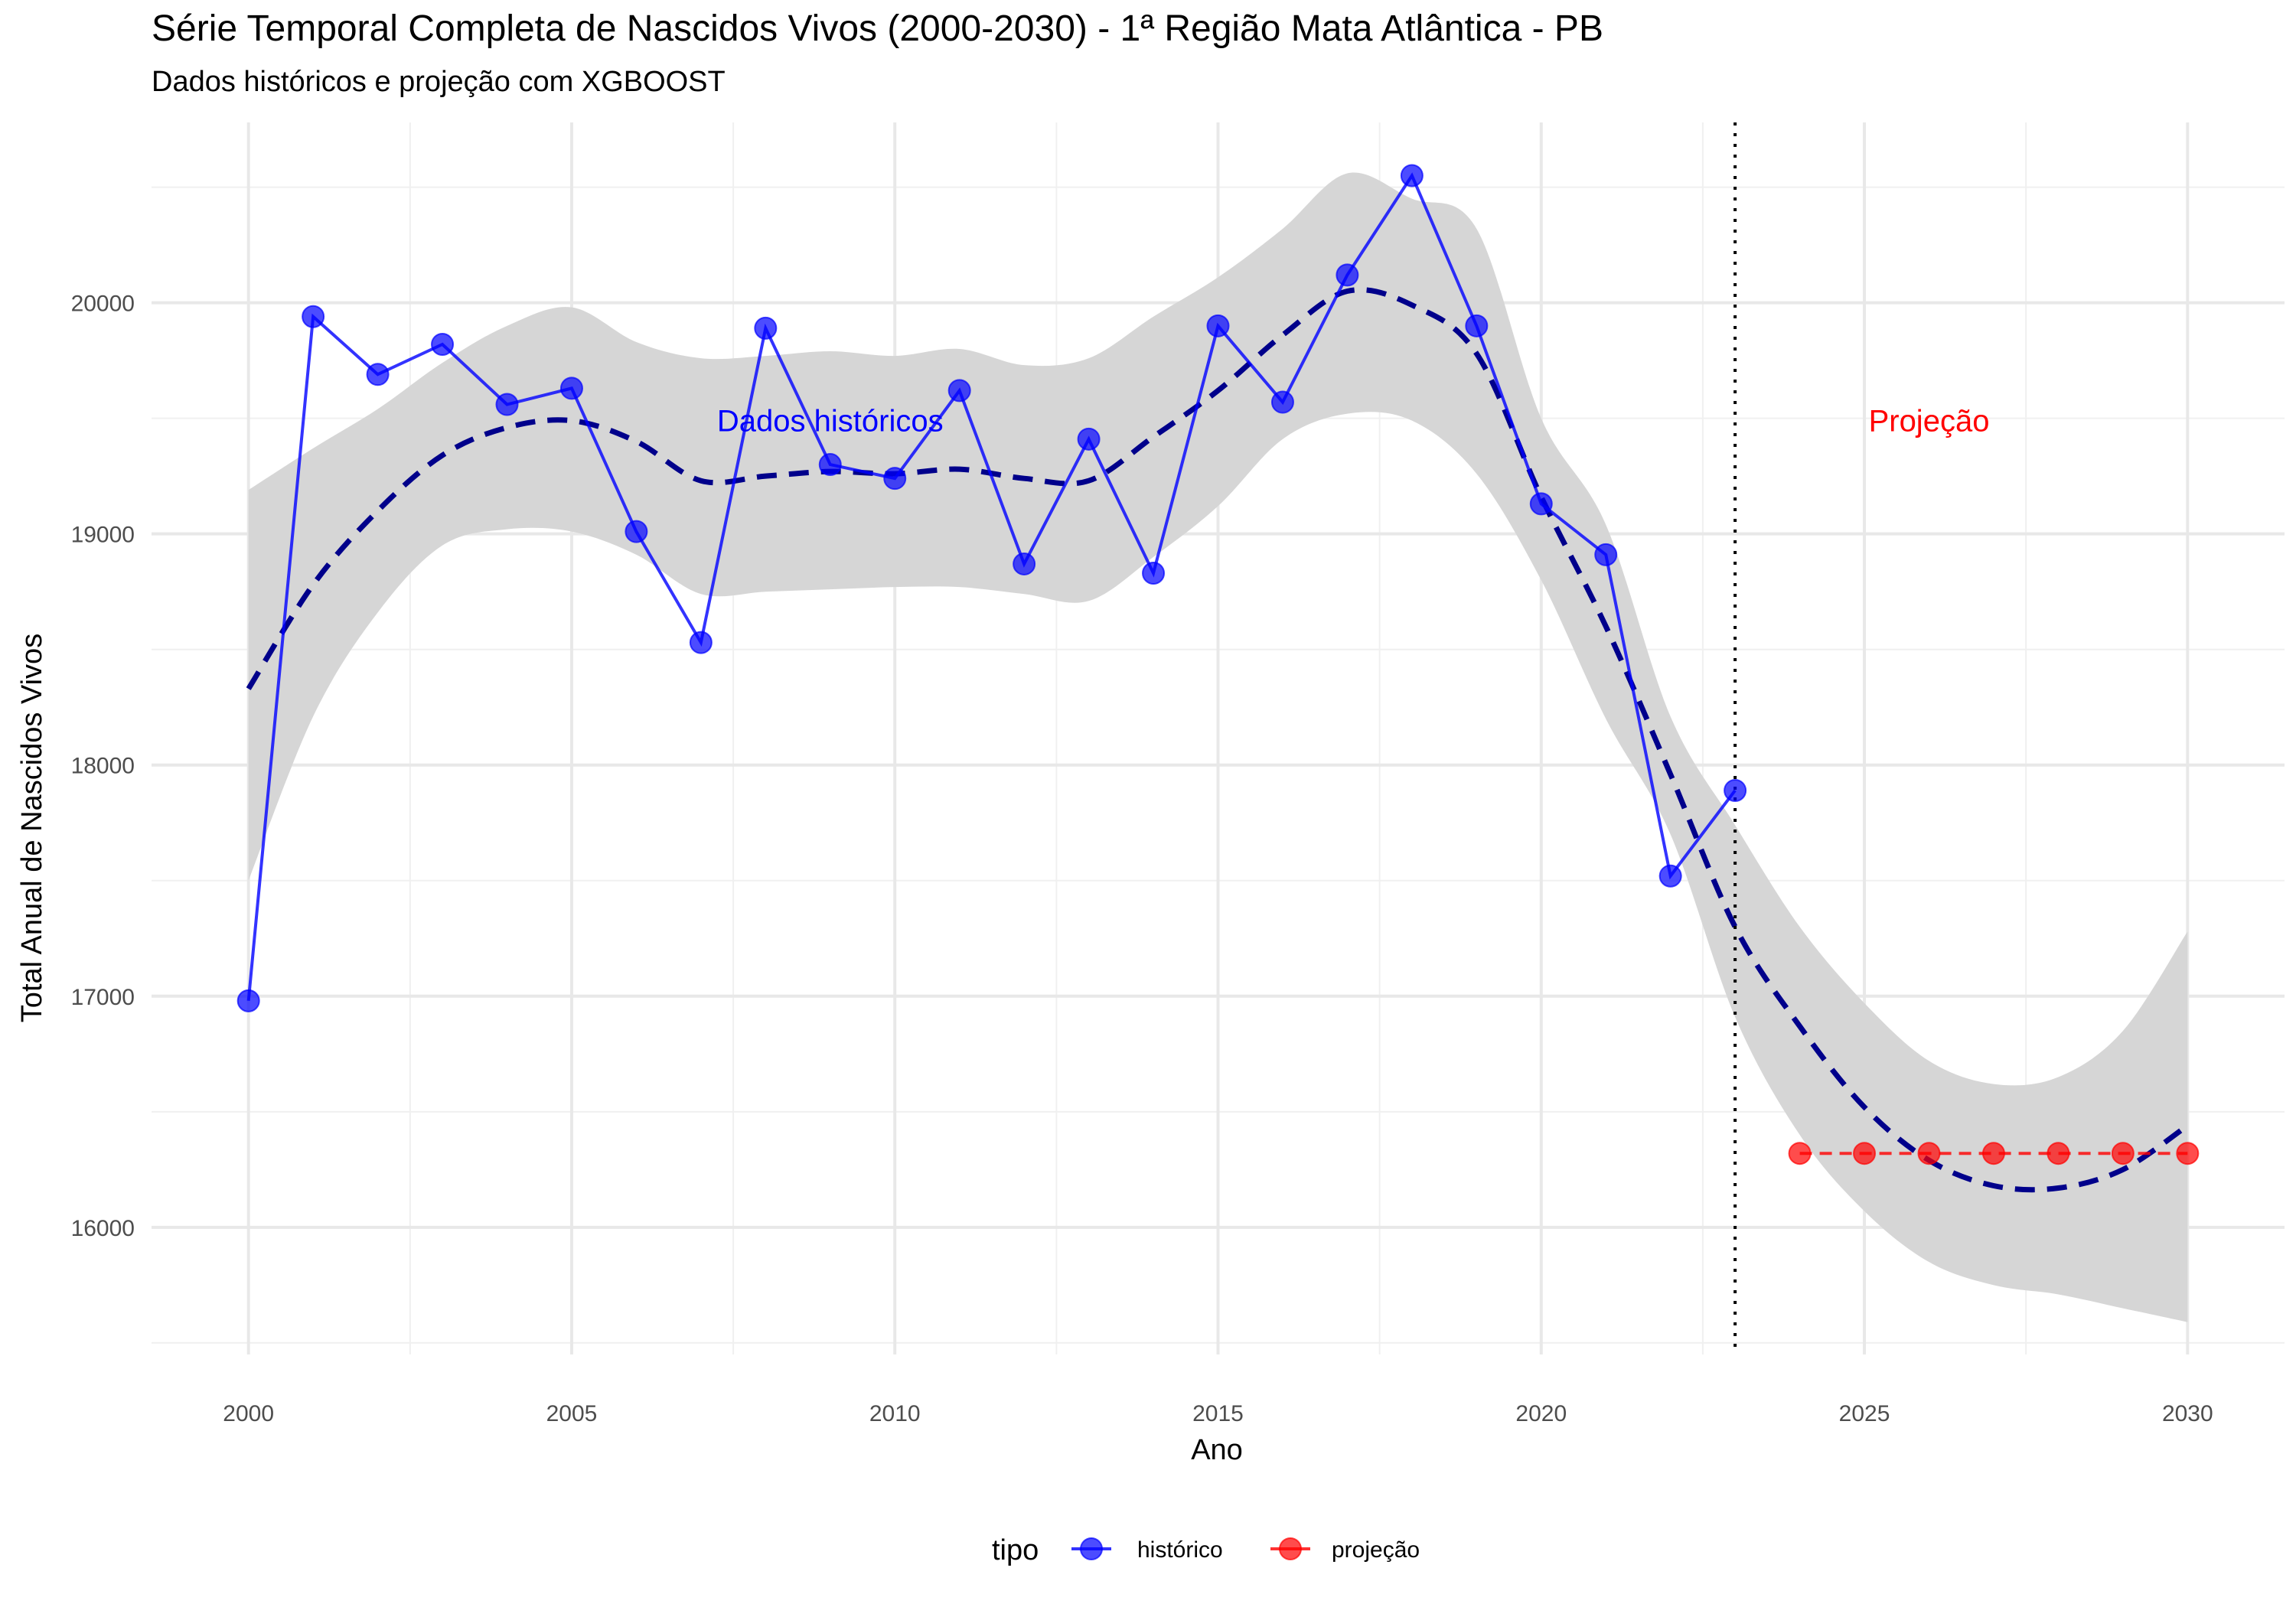  What do you see at coordinates (1376, 1550) in the screenshot?
I see `legend-label: projeção` at bounding box center [1376, 1550].